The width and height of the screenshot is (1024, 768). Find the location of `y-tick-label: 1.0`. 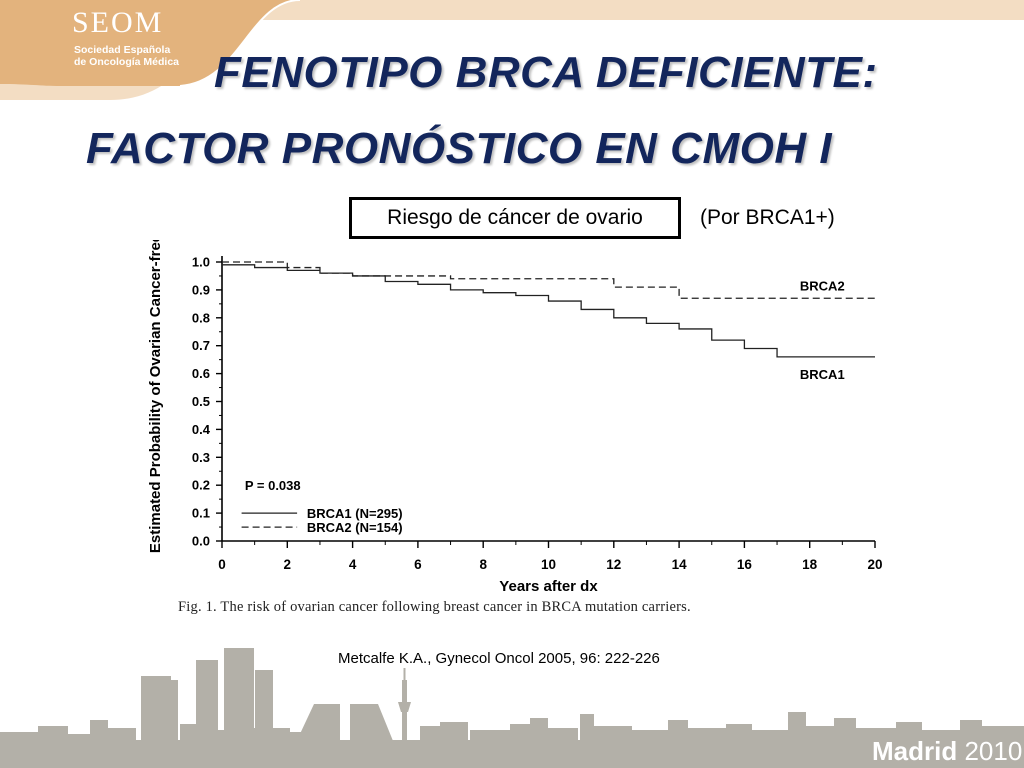

y-tick-label: 1.0 is located at coordinates (201, 262).